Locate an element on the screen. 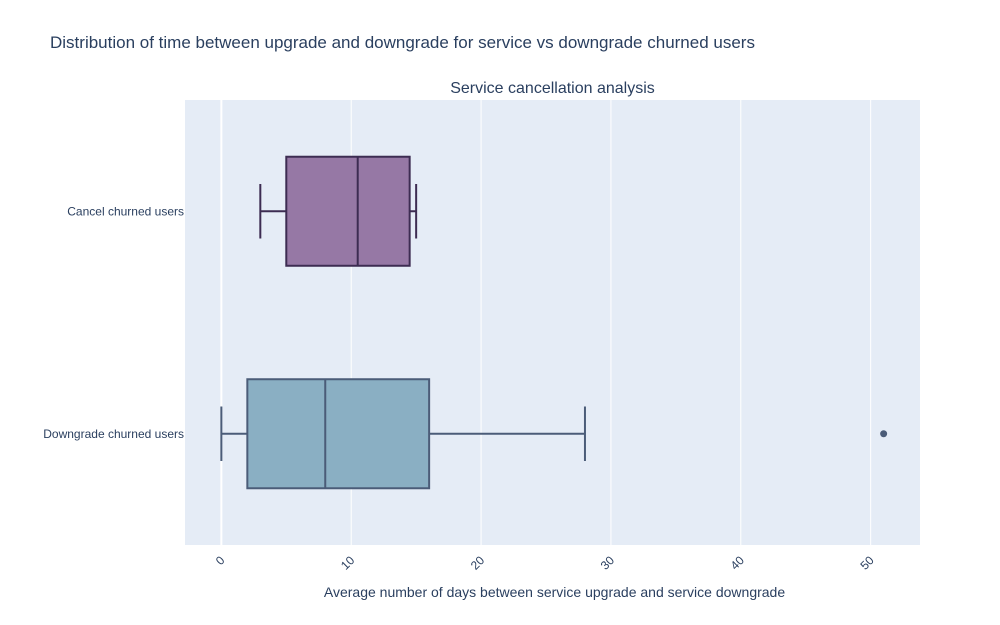  x-tick-label: 0 is located at coordinates (220, 560).